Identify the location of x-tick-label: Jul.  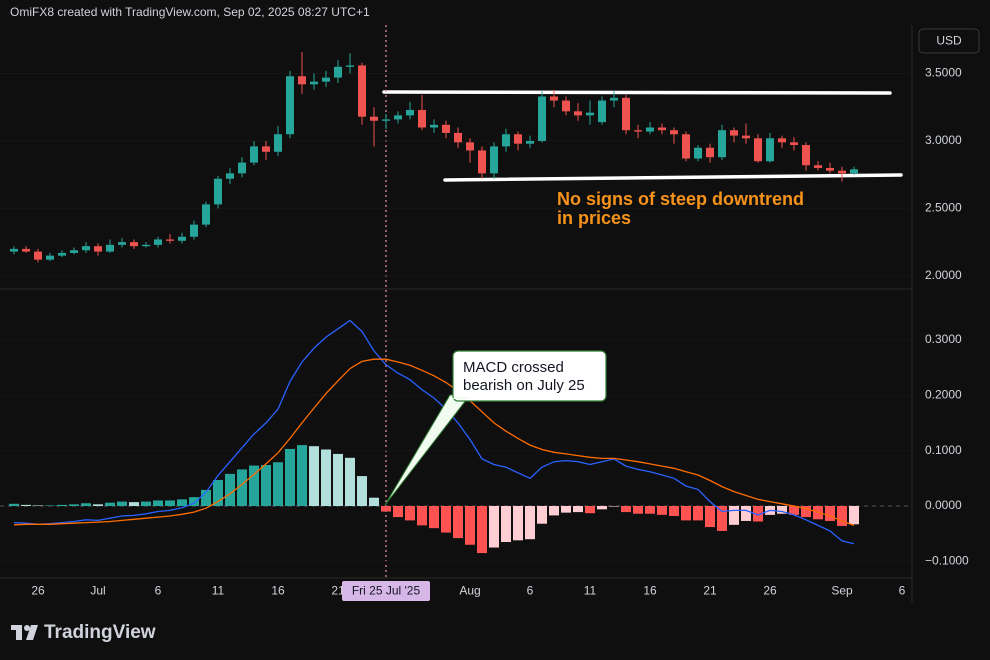
(97, 591).